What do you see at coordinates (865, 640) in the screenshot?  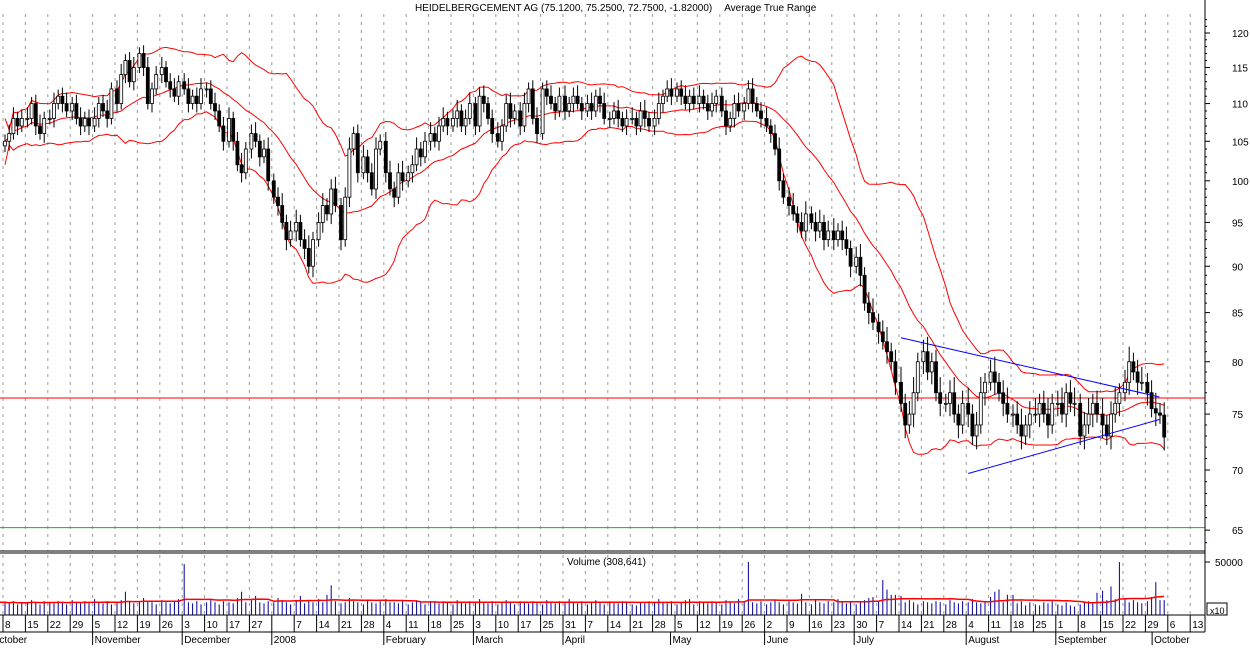 I see `month-label: July` at bounding box center [865, 640].